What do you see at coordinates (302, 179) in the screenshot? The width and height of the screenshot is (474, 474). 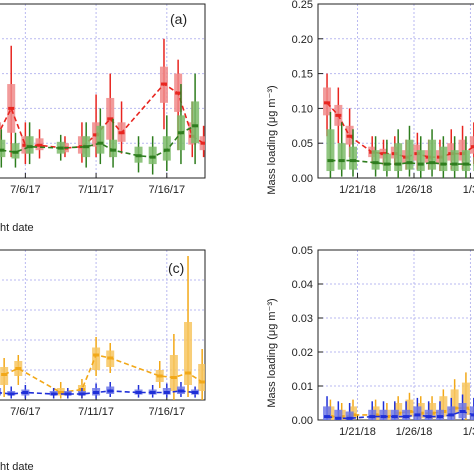 I see `panel-b-y-tick-label: 0.00` at bounding box center [302, 179].